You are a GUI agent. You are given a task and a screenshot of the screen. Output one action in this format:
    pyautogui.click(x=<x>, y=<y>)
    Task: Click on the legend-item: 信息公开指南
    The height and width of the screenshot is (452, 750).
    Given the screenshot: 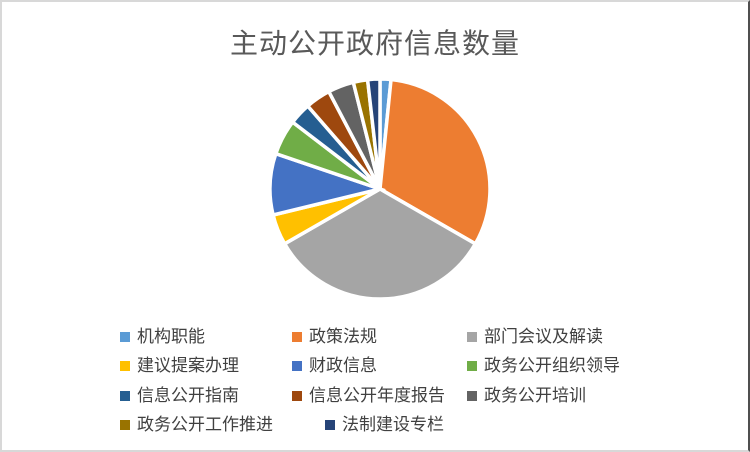 What is the action you would take?
    pyautogui.click(x=179, y=396)
    